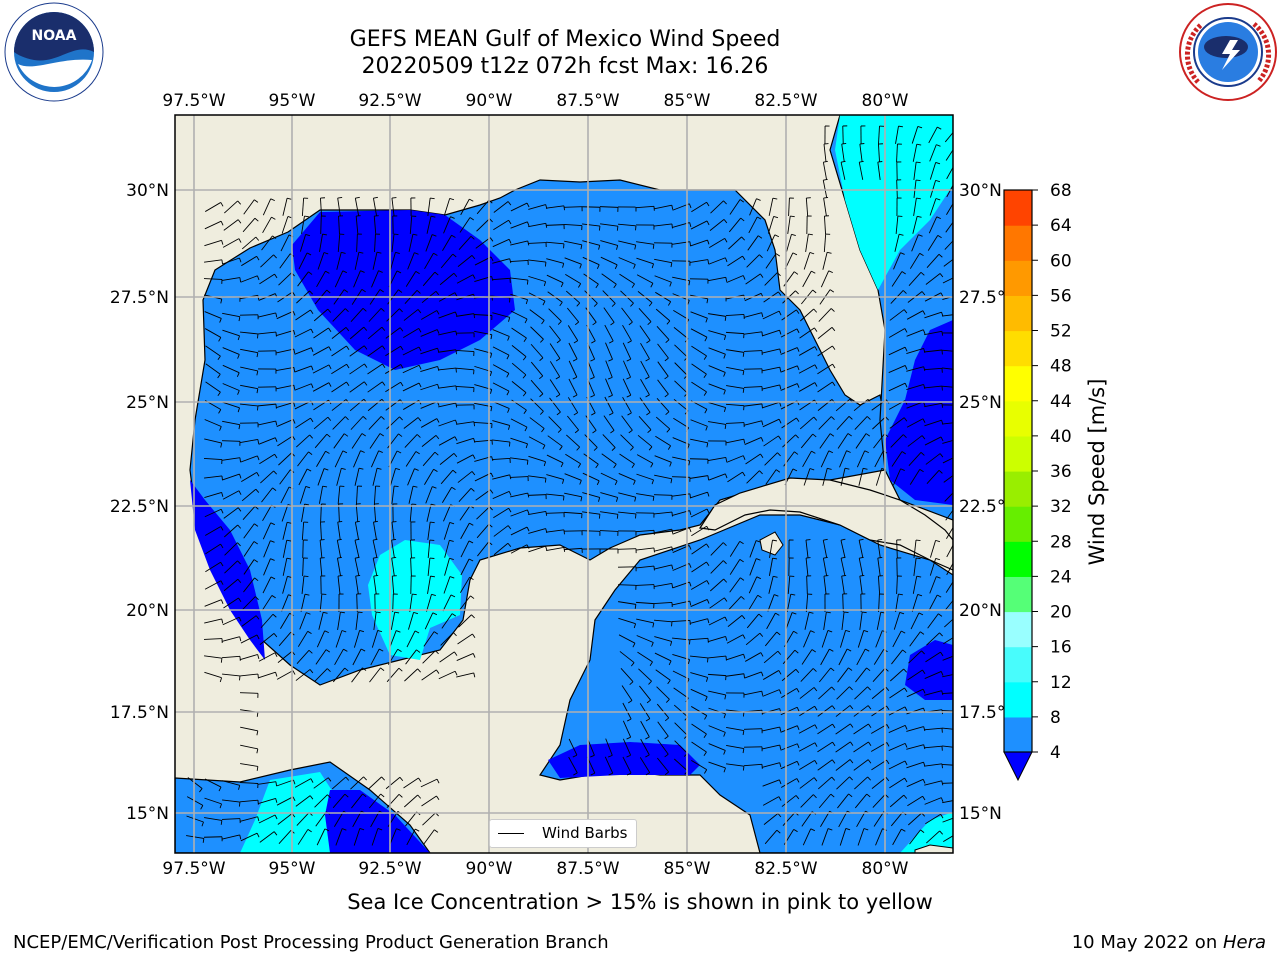 The height and width of the screenshot is (960, 1280). I want to click on lon-tick-label: 92.5°W, so click(389, 869).